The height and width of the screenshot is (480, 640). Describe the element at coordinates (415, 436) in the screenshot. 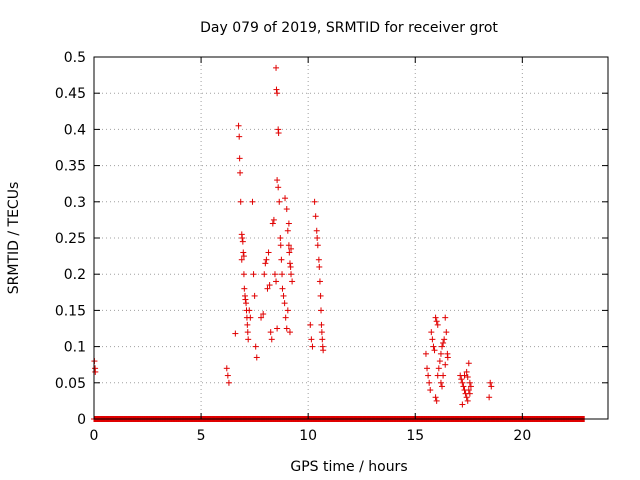

I see `x-tick-label: 15` at that location.